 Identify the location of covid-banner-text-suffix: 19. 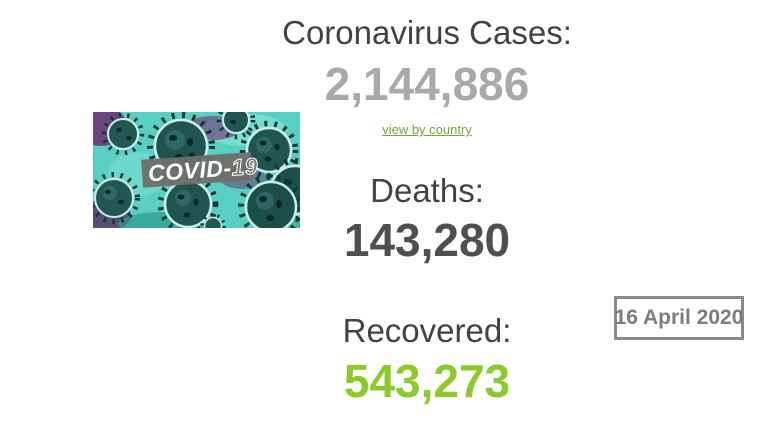
(245, 167).